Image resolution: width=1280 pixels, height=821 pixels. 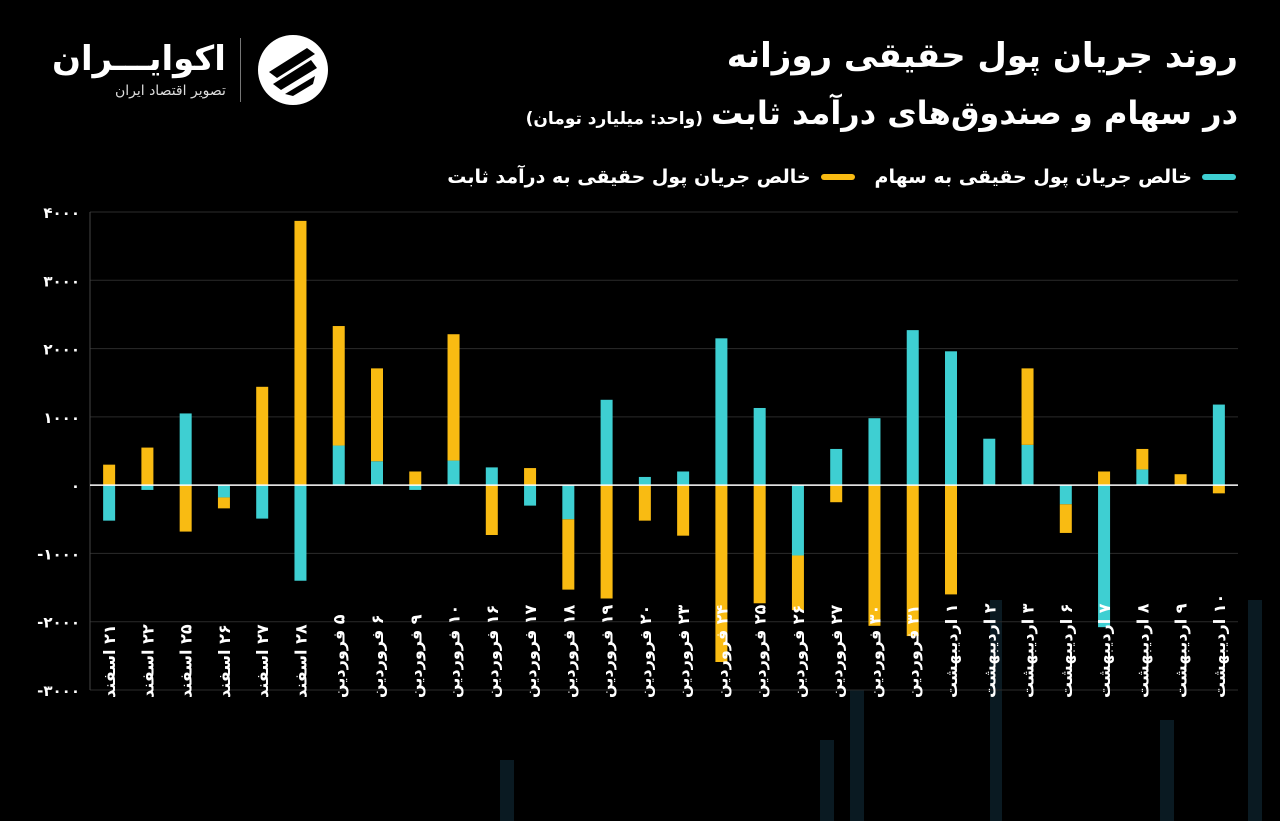 I want to click on logo-subtitle: تصویر اقتصاد ایران, so click(x=170, y=90).